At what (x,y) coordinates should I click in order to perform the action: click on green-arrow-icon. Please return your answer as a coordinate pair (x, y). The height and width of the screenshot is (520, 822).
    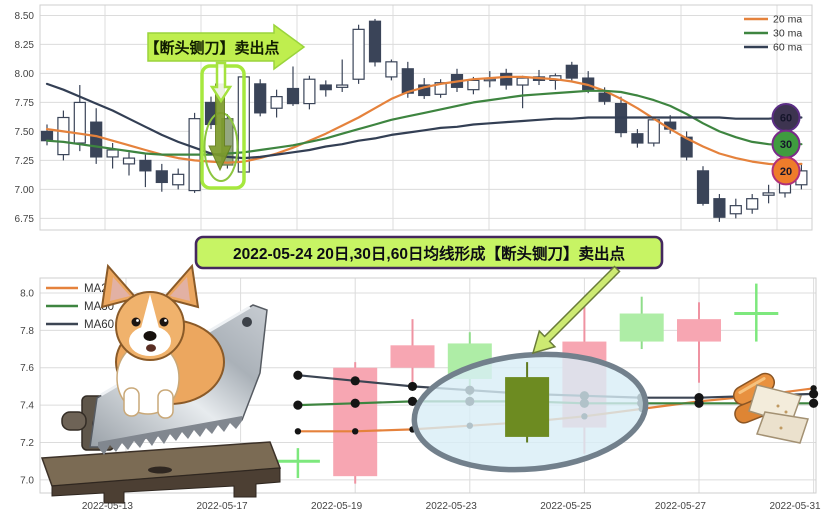
    Looking at the image, I should click on (576, 310).